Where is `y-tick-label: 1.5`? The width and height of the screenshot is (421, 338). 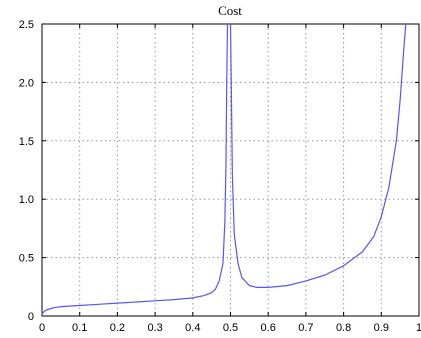
y-tick-label: 1.5 is located at coordinates (26, 142).